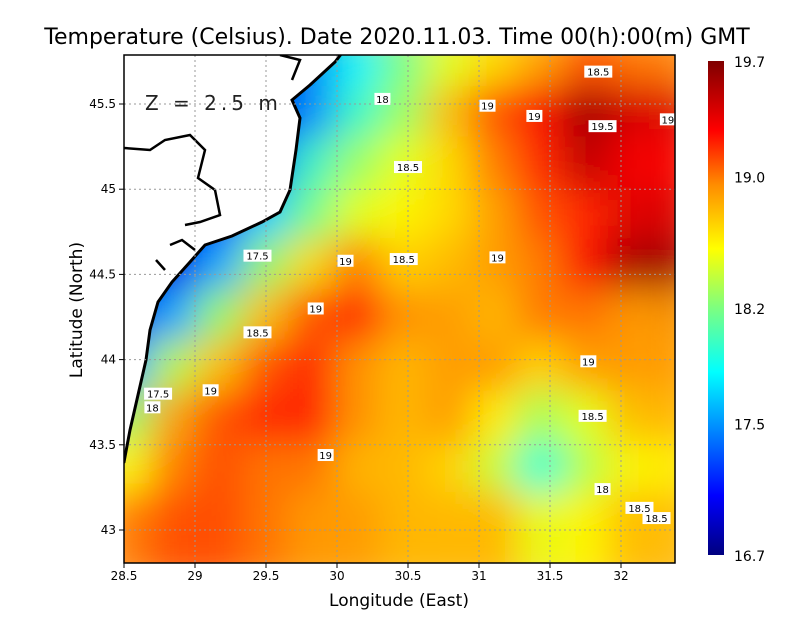 The image size is (800, 618). Describe the element at coordinates (102, 445) in the screenshot. I see `y-tick-label: 43.5` at that location.